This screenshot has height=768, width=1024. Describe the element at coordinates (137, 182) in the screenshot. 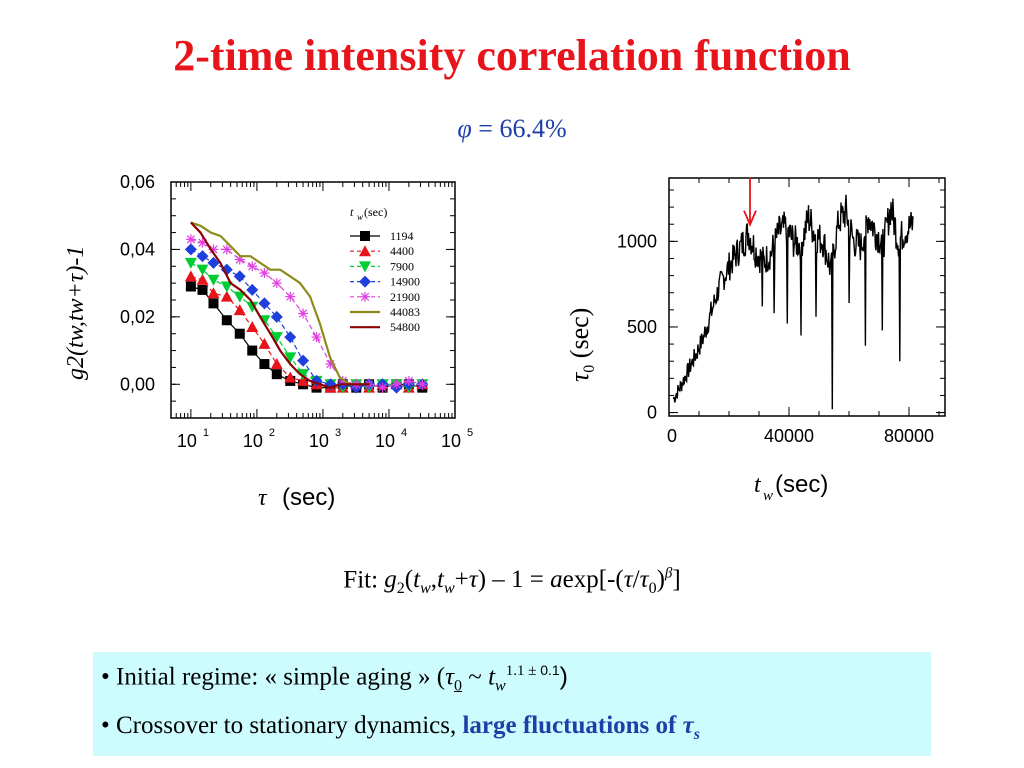

I see `chart1-ytick-label: 0,06` at that location.